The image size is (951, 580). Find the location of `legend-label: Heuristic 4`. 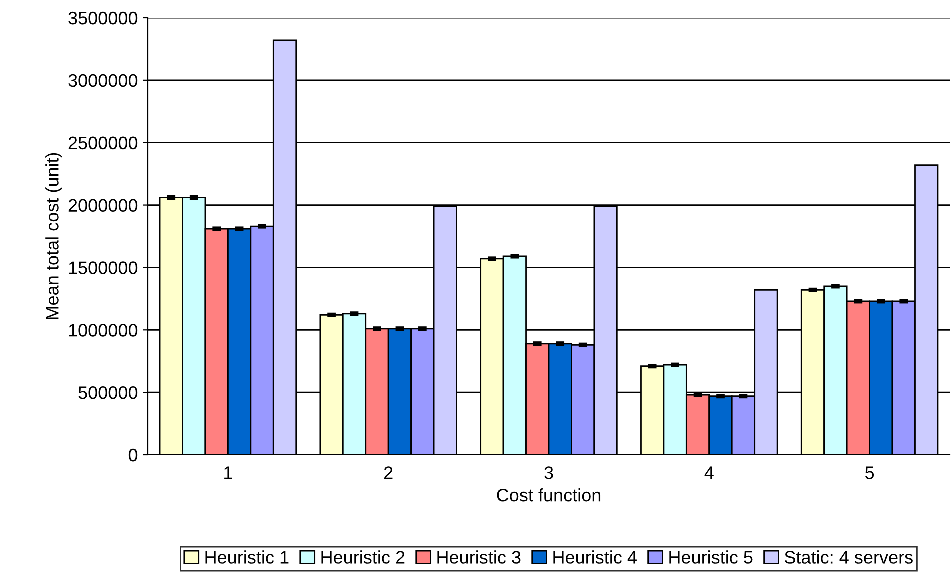

legend-label: Heuristic 4 is located at coordinates (595, 557).